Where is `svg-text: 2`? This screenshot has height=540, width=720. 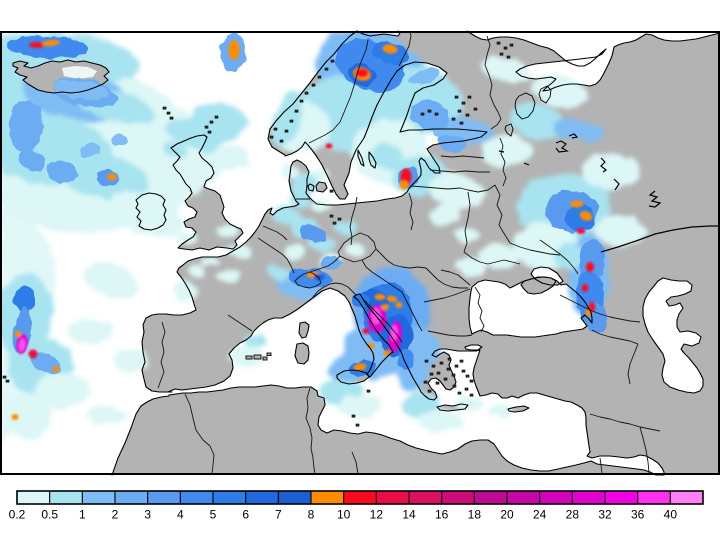
svg-text: 2 is located at coordinates (115, 515).